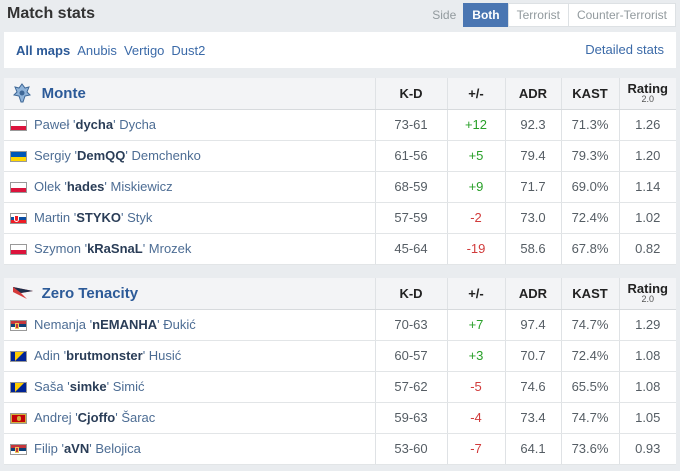 The width and height of the screenshot is (680, 471). I want to click on player-link: Paweł 'dycha' Dycha, so click(95, 124).